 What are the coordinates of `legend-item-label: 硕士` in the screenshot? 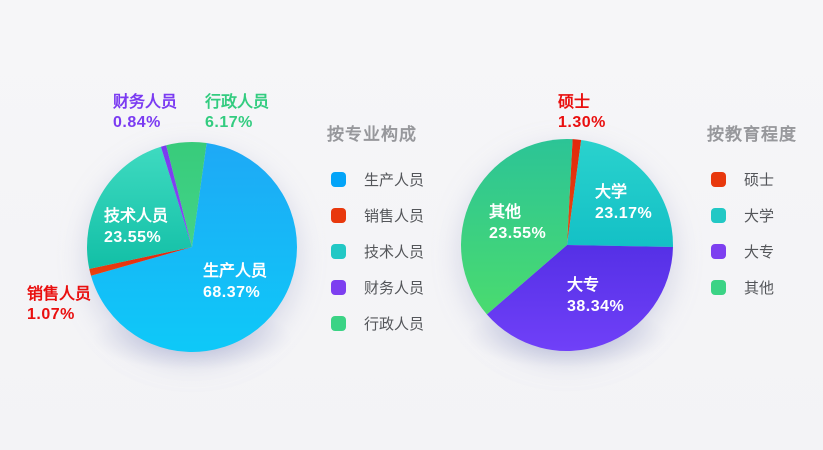 It's located at (759, 180).